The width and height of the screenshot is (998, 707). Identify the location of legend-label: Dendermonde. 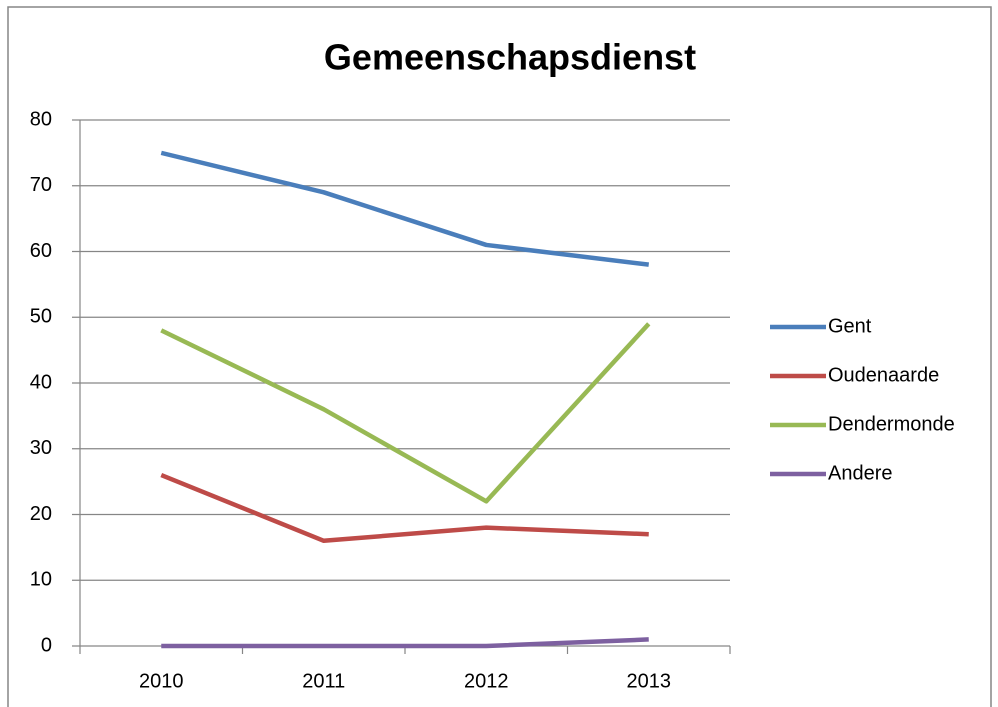
(891, 424).